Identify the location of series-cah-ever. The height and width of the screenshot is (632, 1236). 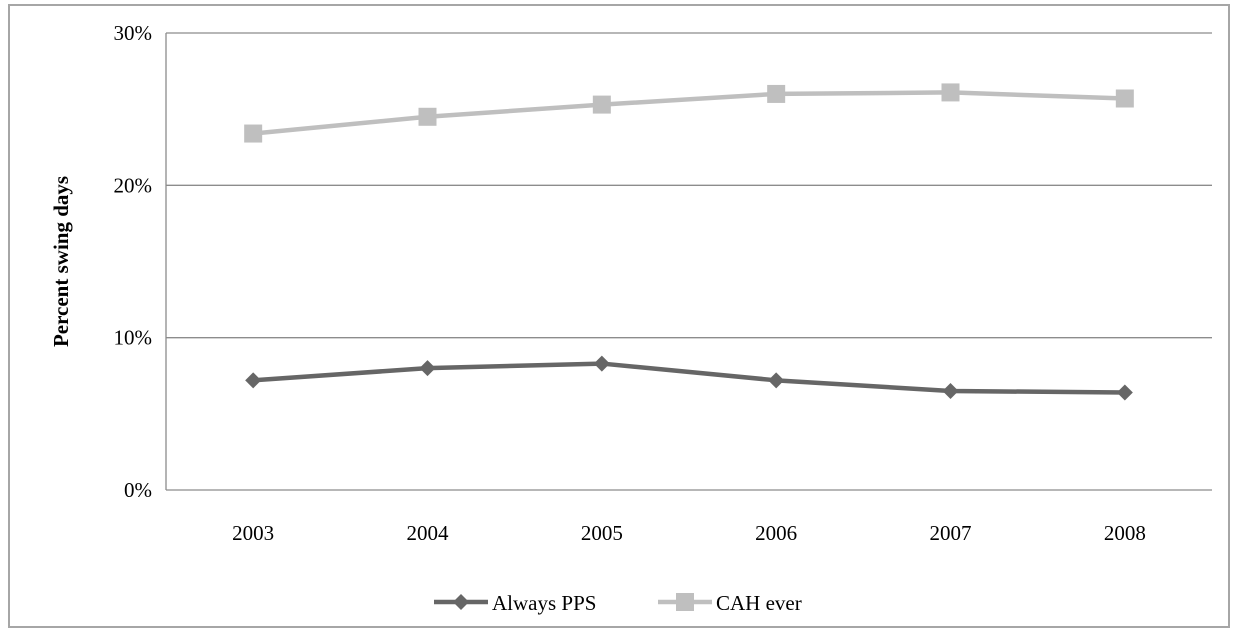
(689, 113).